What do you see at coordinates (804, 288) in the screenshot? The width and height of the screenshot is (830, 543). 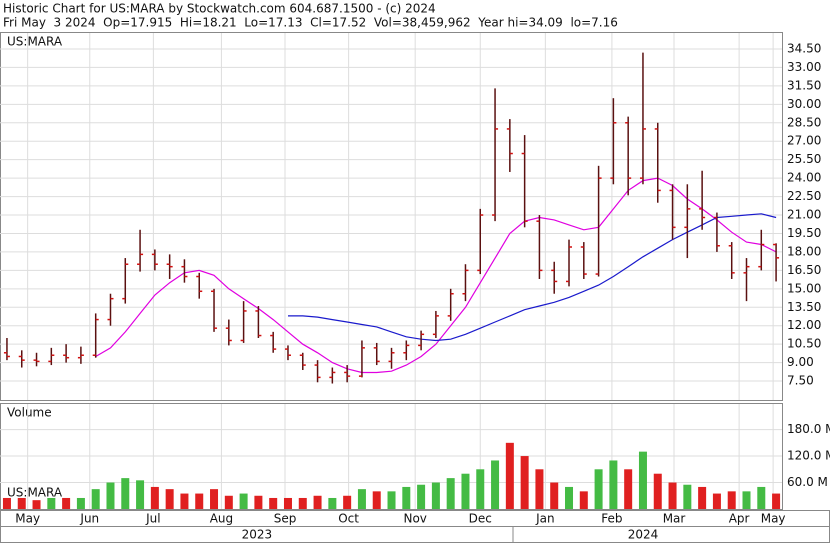 I see `y-tick-label: 15.00` at bounding box center [804, 288].